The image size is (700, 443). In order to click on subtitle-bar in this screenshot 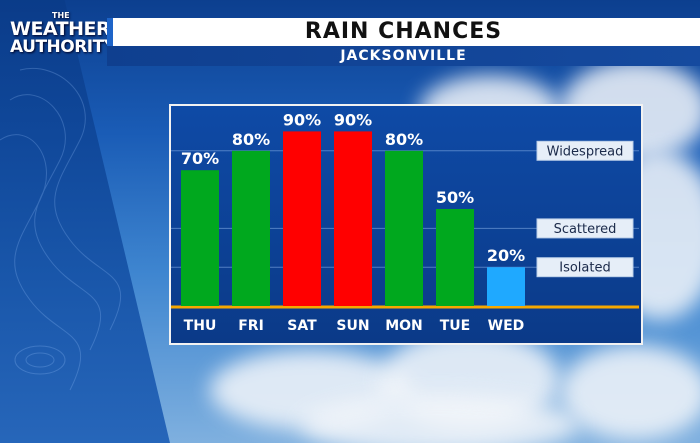, I will do `click(403, 56)`.